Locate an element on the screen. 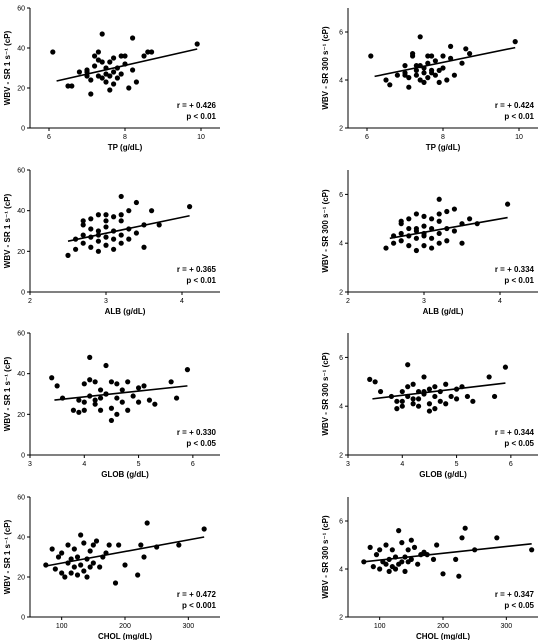  x-tick-label: 100 is located at coordinates (62, 626).